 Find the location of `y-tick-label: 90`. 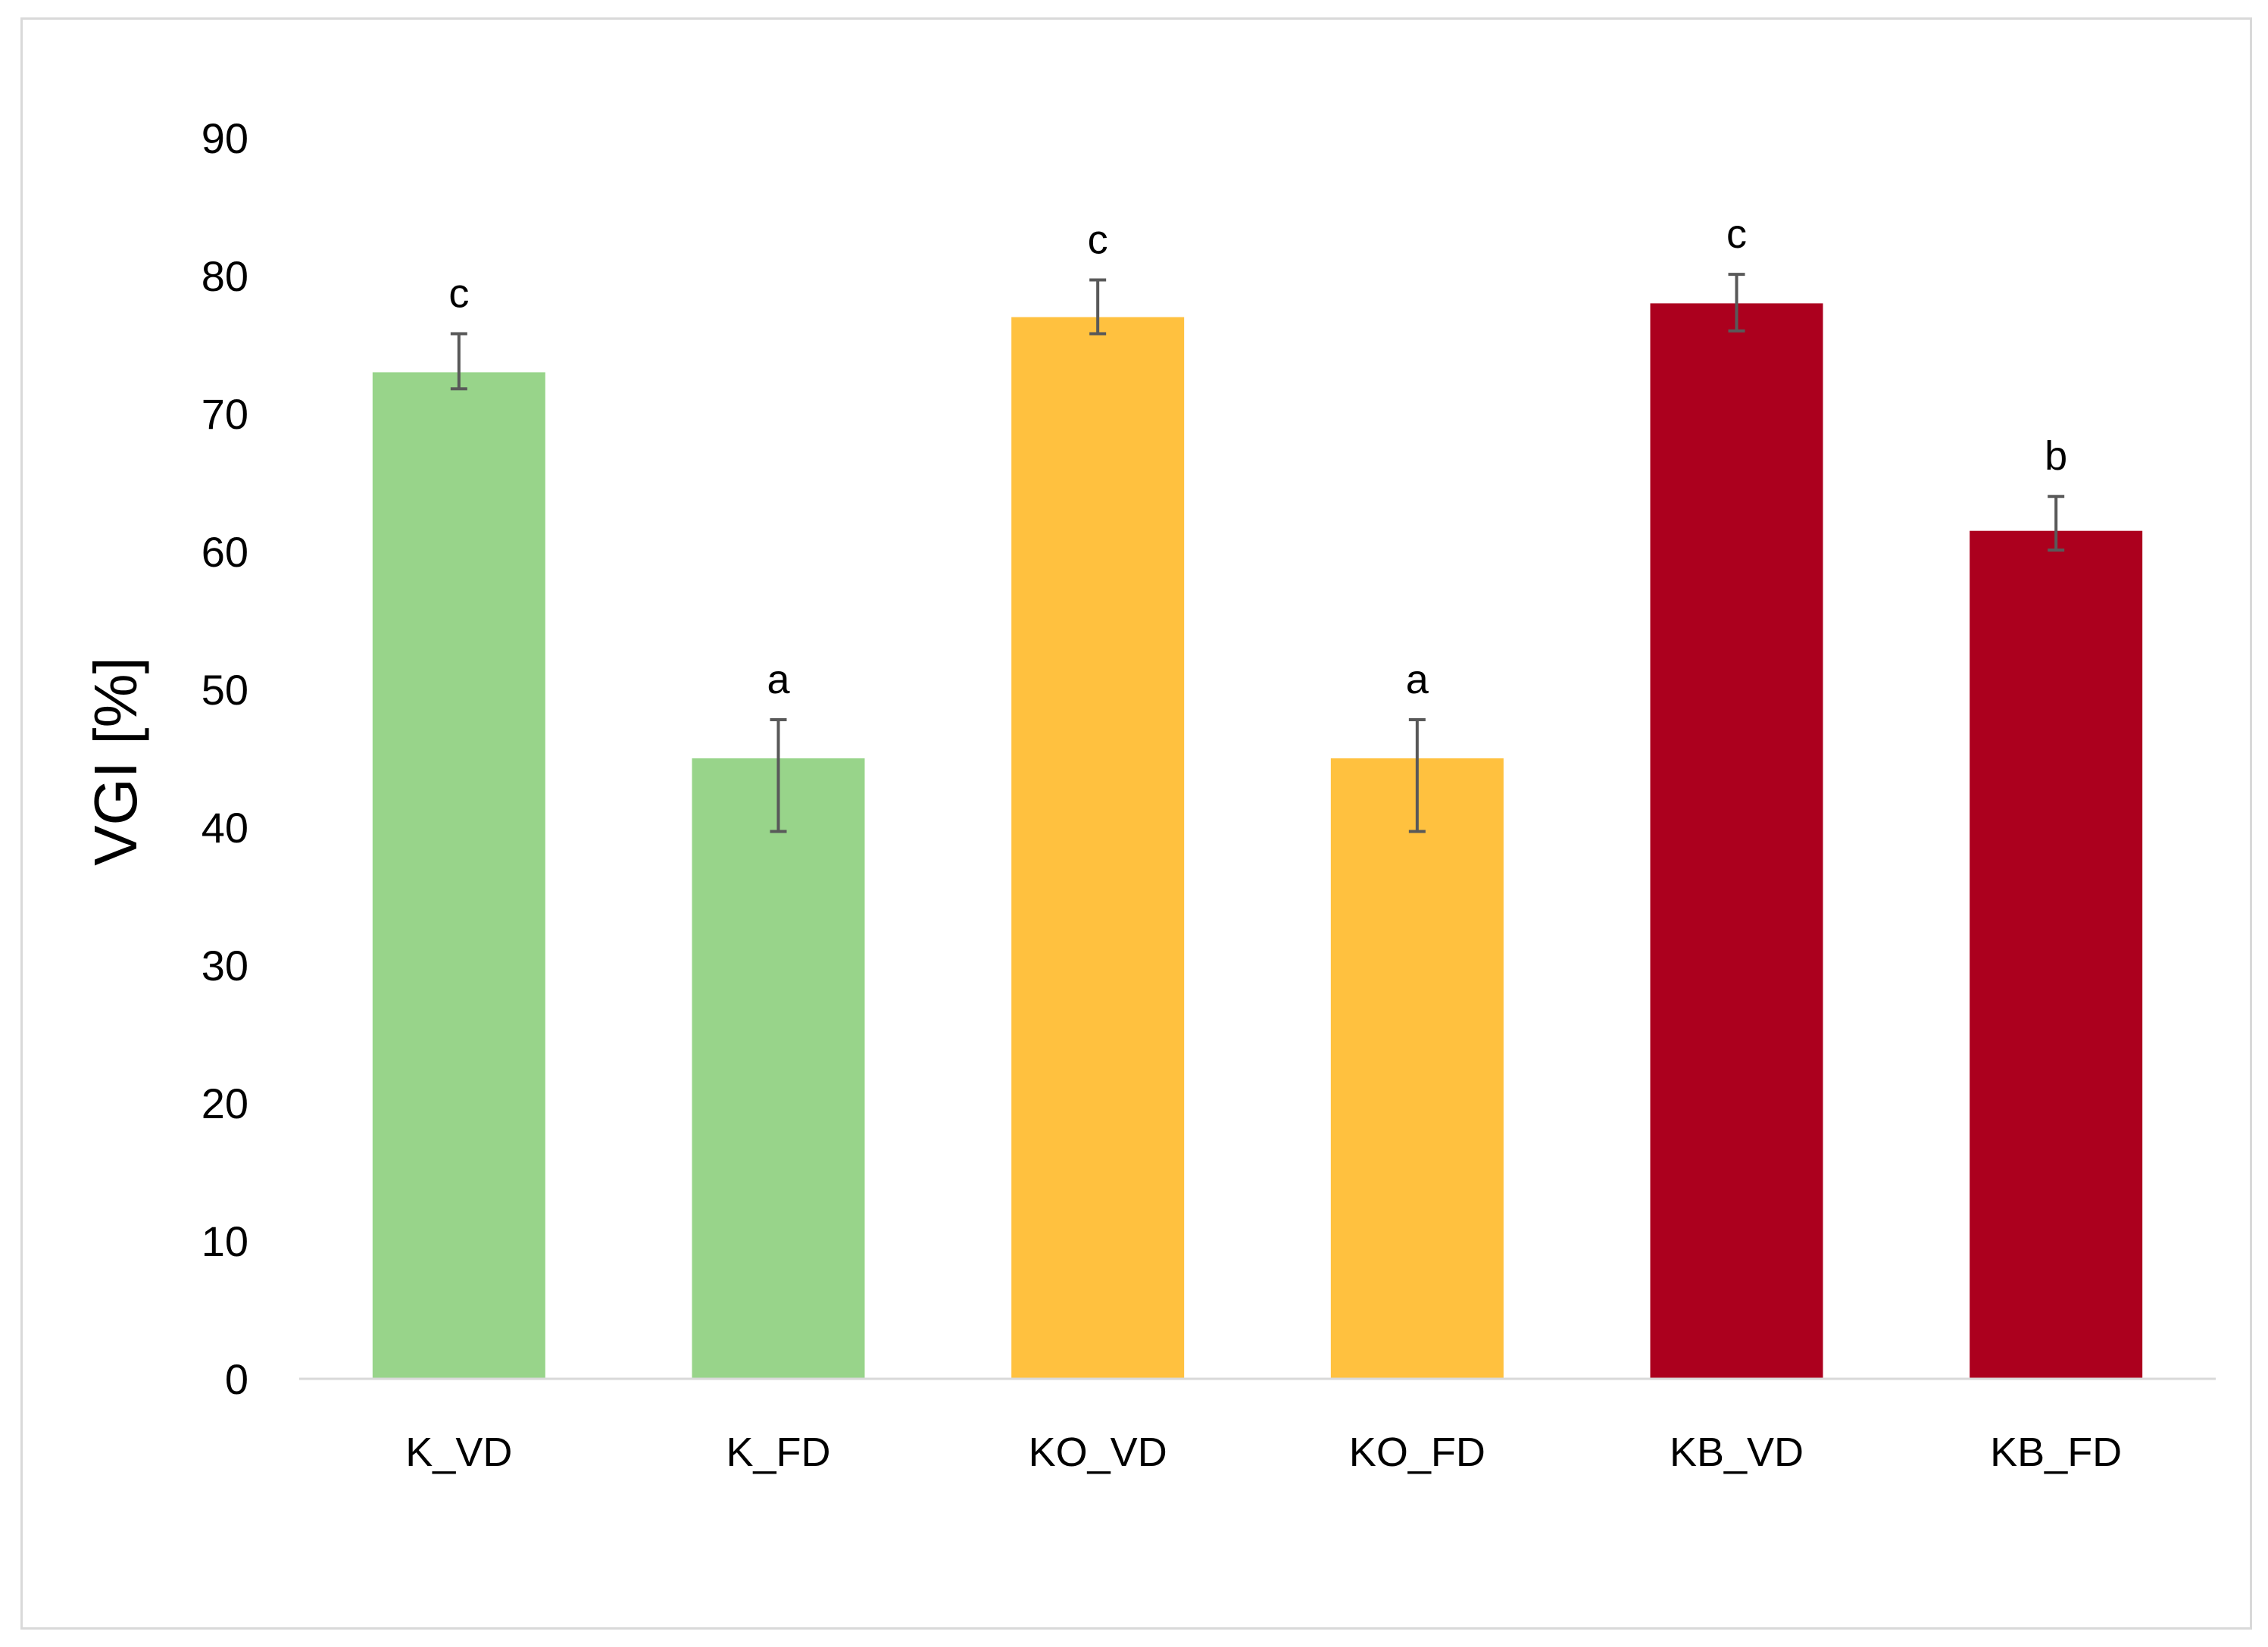

y-tick-label: 90 is located at coordinates (224, 138).